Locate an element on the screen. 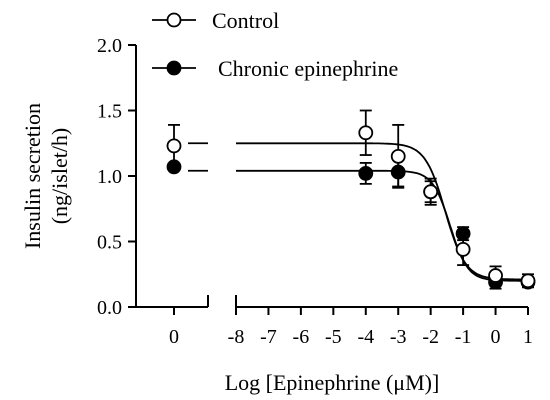  y-tick-label: 0.5 is located at coordinates (109, 243).